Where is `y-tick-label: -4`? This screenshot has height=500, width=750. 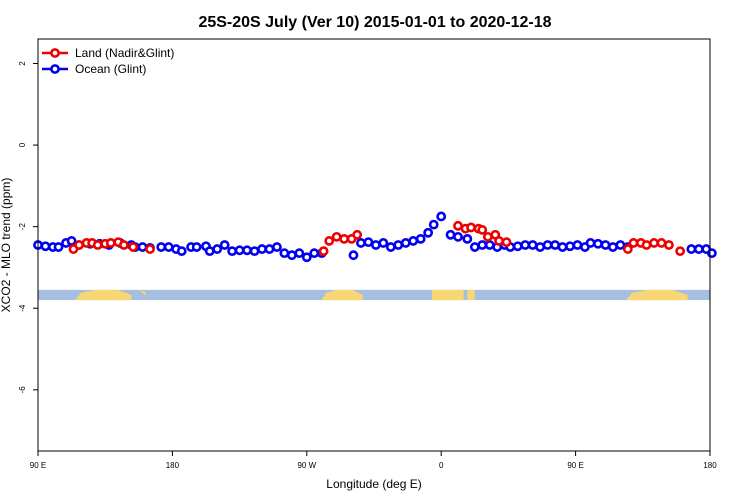
y-tick-label: -4 is located at coordinates (22, 308).